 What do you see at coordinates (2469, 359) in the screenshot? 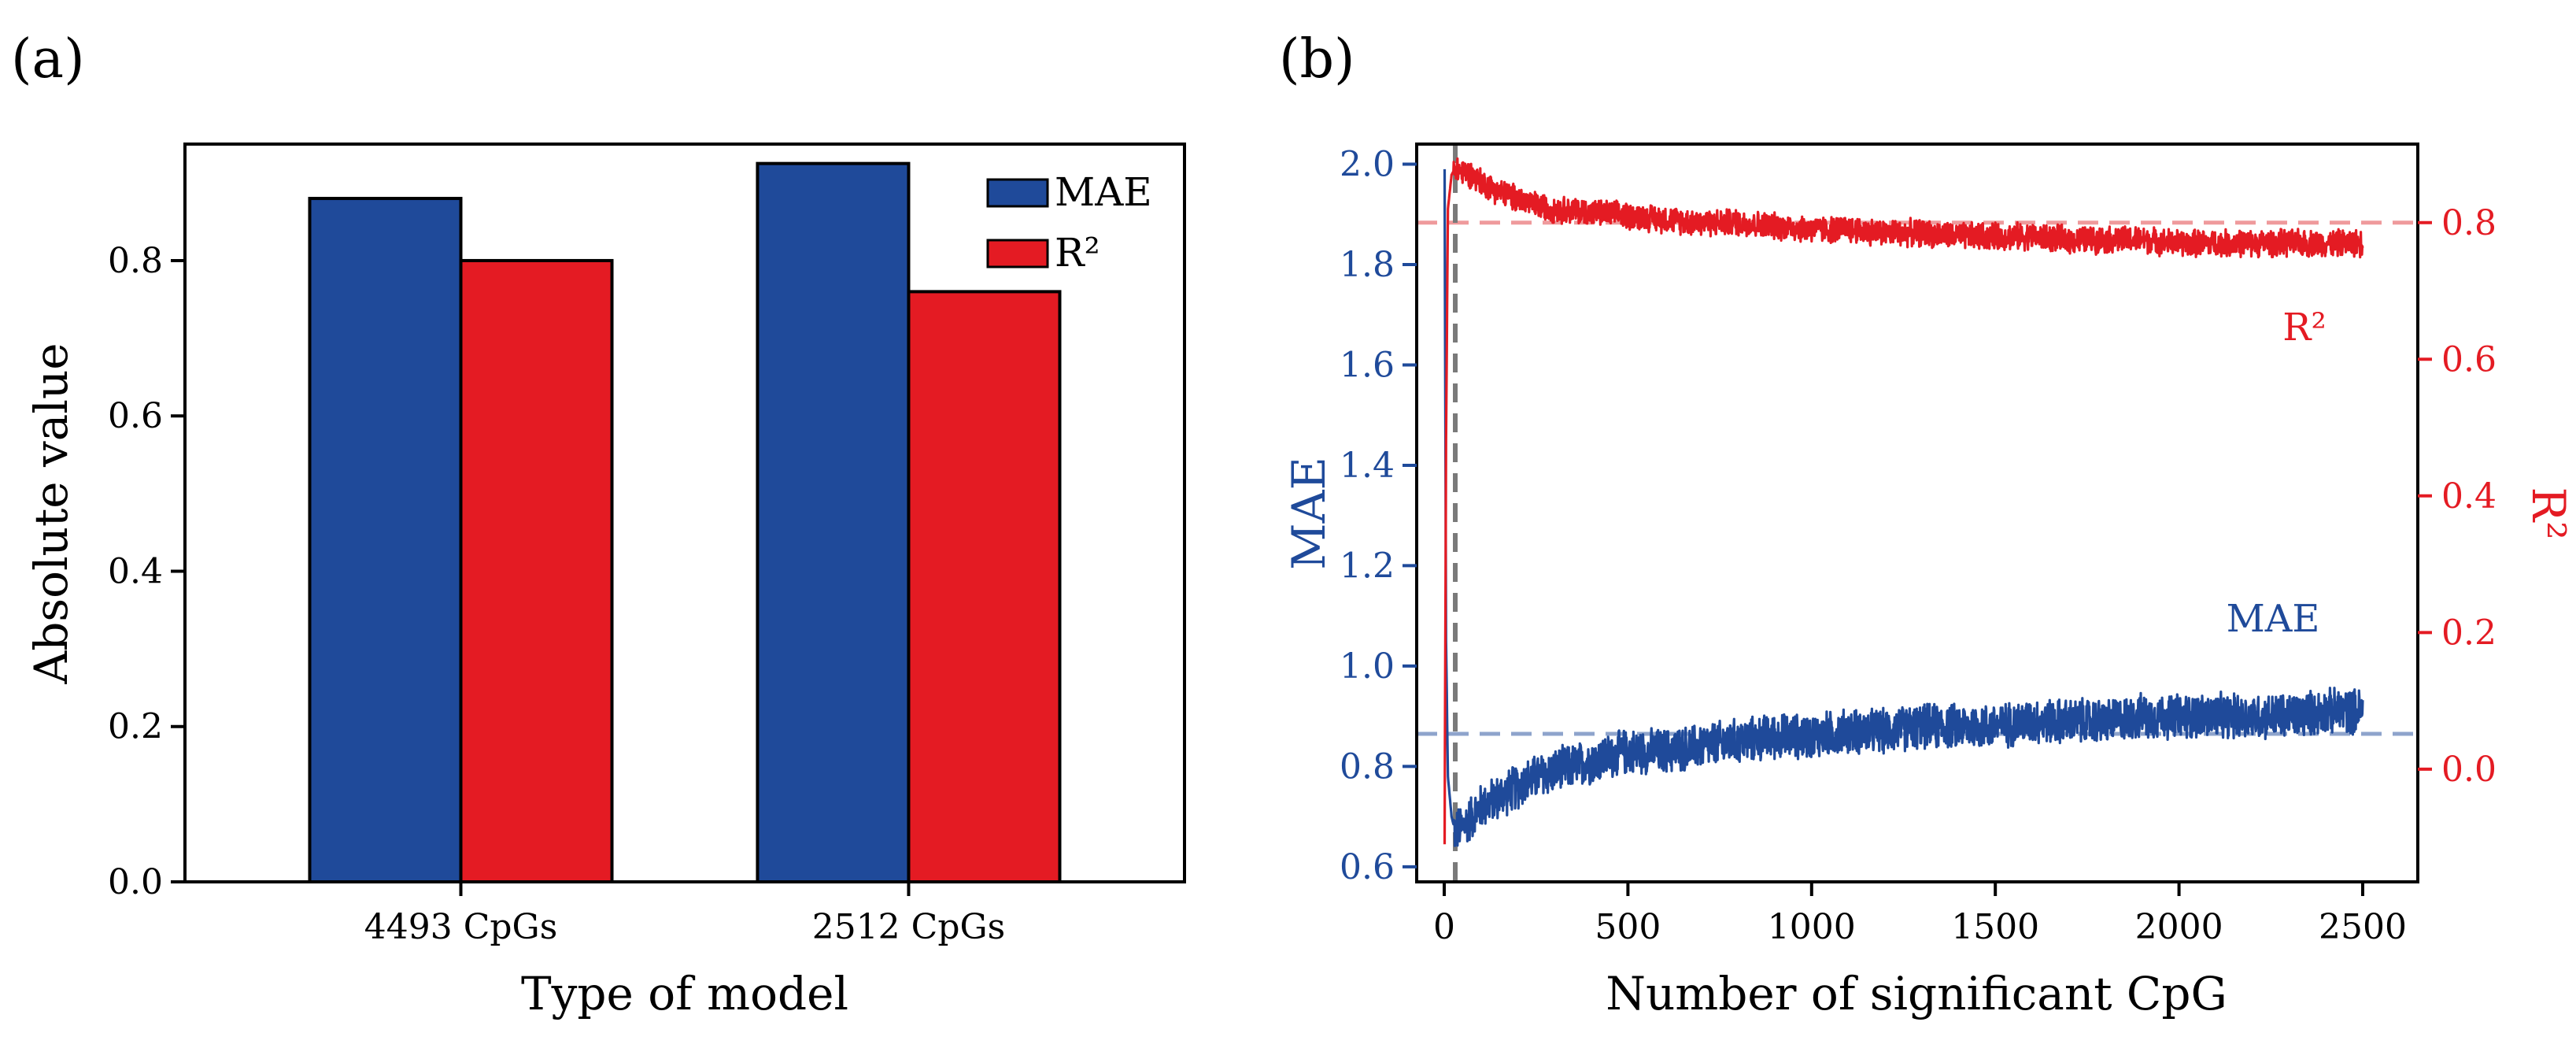
I see `right-y-tick-label: 0.6` at bounding box center [2469, 359].